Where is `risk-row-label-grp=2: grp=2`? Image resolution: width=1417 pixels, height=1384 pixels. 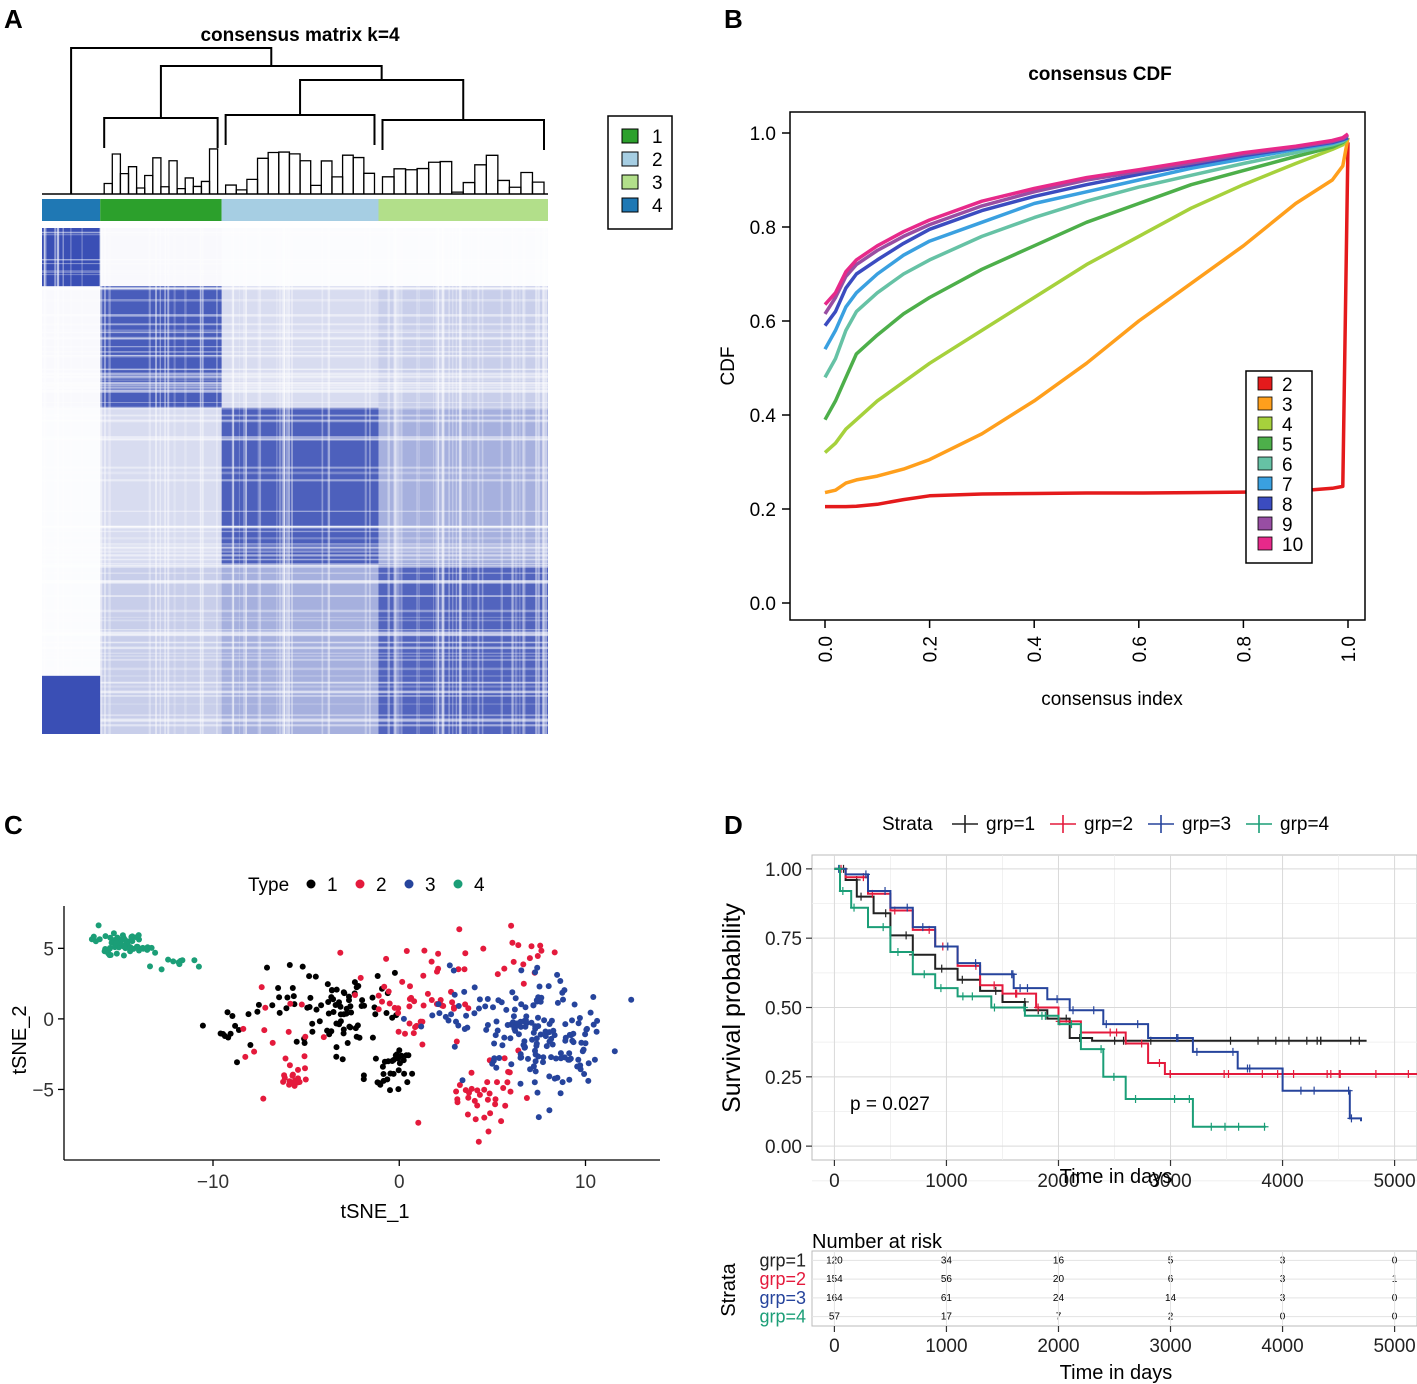
risk-row-label-grp=2: grp=2 is located at coordinates (782, 1279).